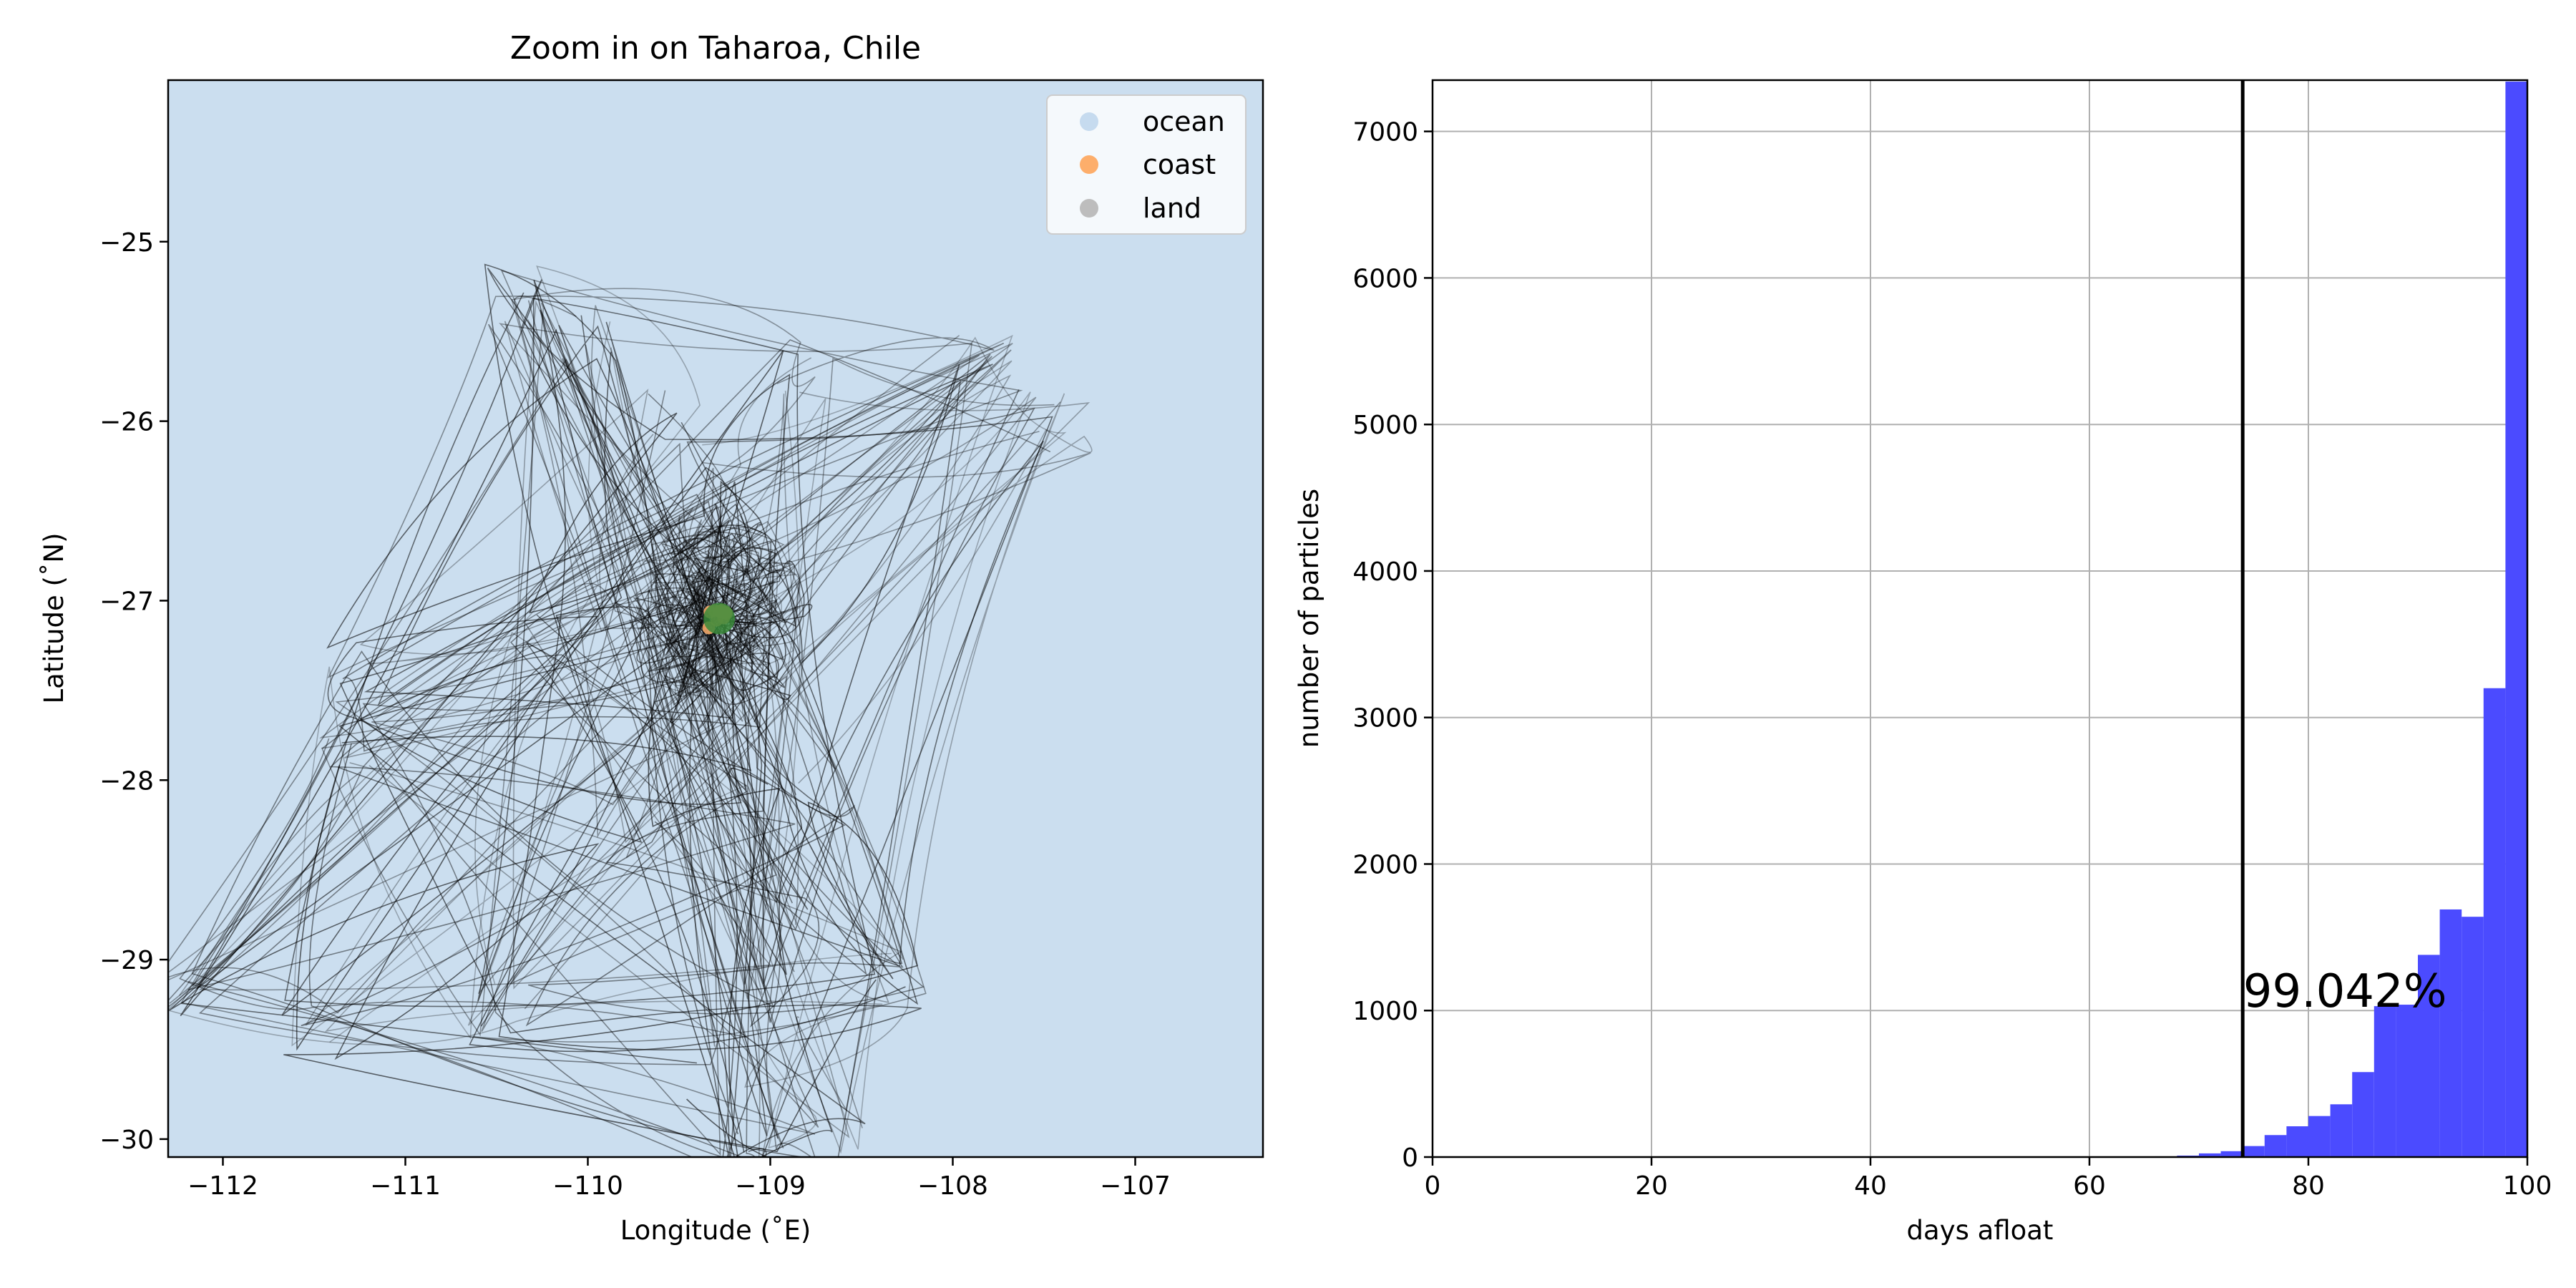 The width and height of the screenshot is (2576, 1288). What do you see at coordinates (2308, 1186) in the screenshot?
I see `histogram-x-tick-label: 80` at bounding box center [2308, 1186].